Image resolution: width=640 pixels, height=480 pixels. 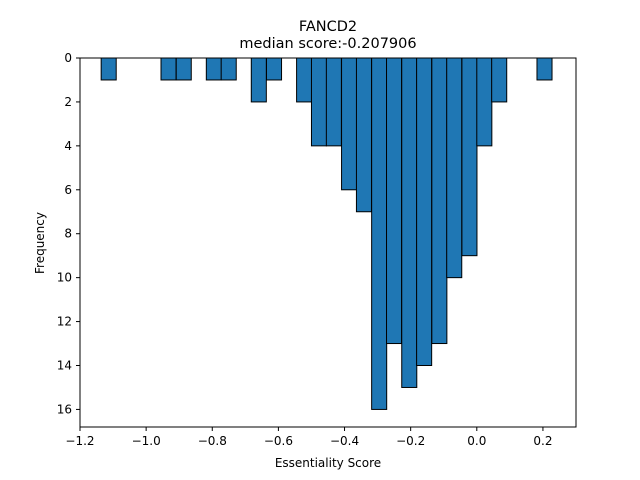 What do you see at coordinates (476, 441) in the screenshot?
I see `x-tick-label: 0.0` at bounding box center [476, 441].